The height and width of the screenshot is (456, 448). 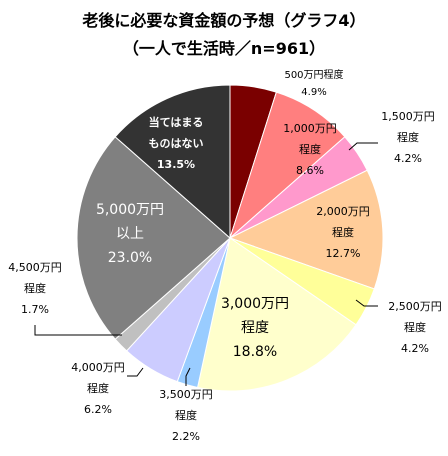 What do you see at coordinates (130, 258) in the screenshot?
I see `slice-label-line: 23.0%` at bounding box center [130, 258].